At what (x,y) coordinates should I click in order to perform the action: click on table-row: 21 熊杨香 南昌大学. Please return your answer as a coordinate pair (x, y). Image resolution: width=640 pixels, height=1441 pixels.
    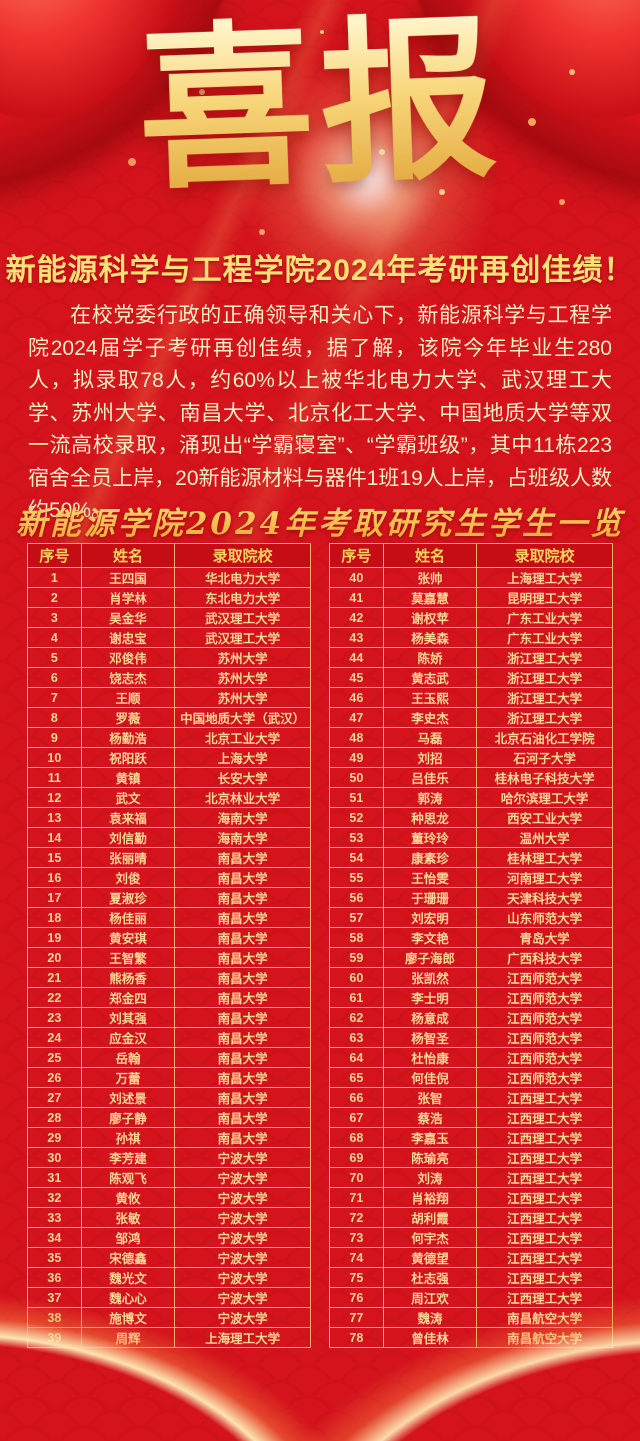
    Looking at the image, I should click on (169, 977).